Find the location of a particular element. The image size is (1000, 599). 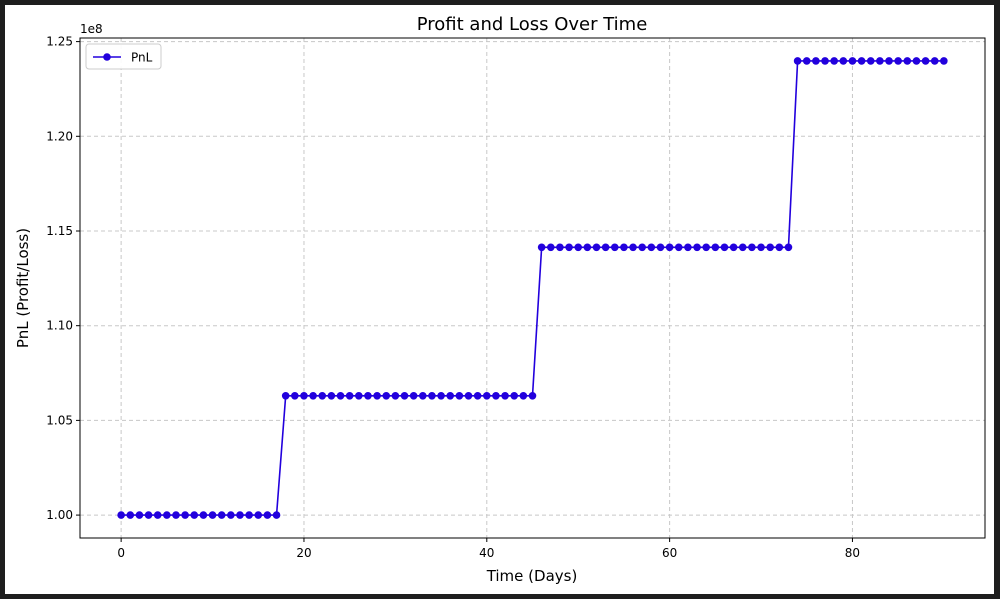

y-offset-label: 1e8 is located at coordinates (91, 29).